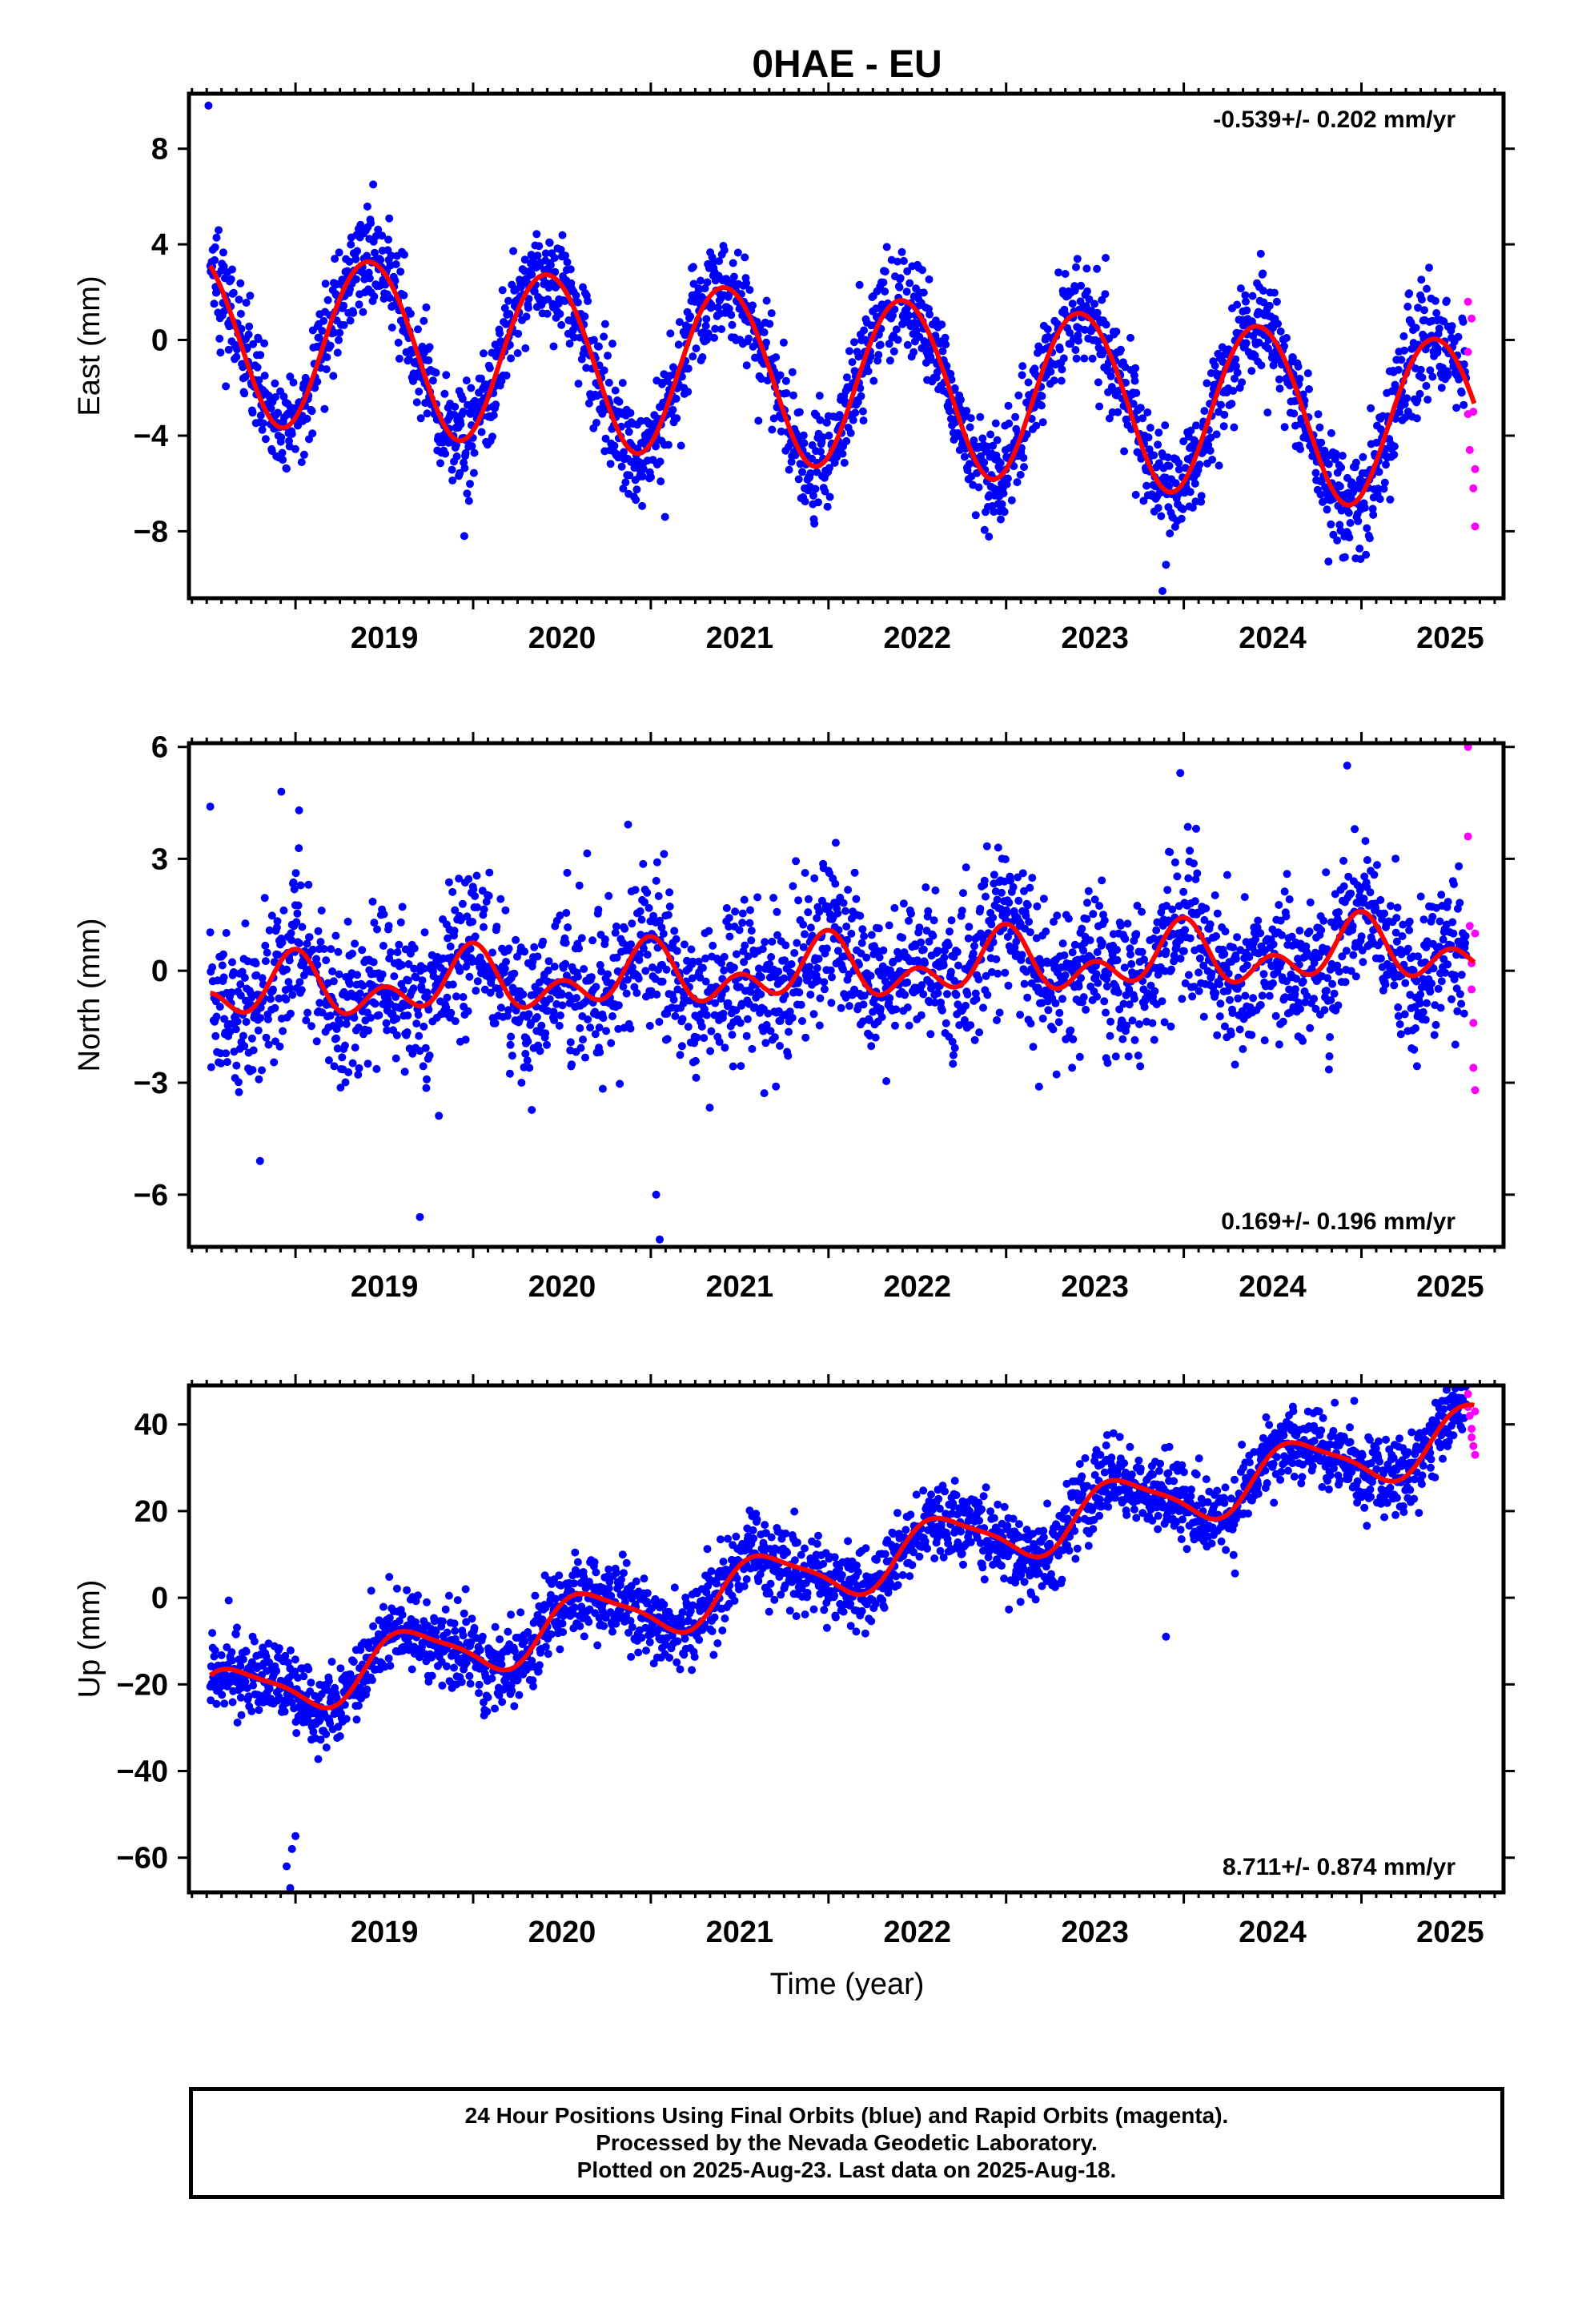 This screenshot has height=2324, width=1582. Describe the element at coordinates (159, 150) in the screenshot. I see `y-tick-label: 8` at that location.